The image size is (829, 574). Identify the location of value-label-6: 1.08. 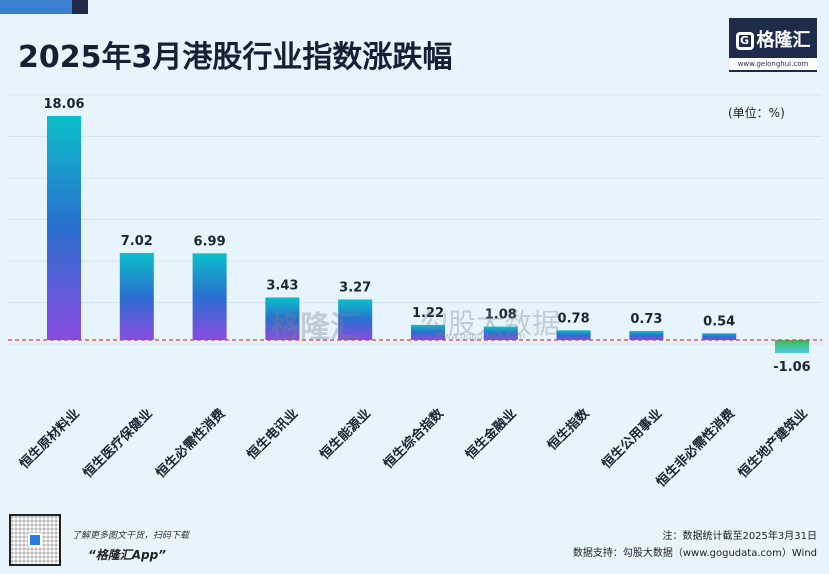
(501, 315).